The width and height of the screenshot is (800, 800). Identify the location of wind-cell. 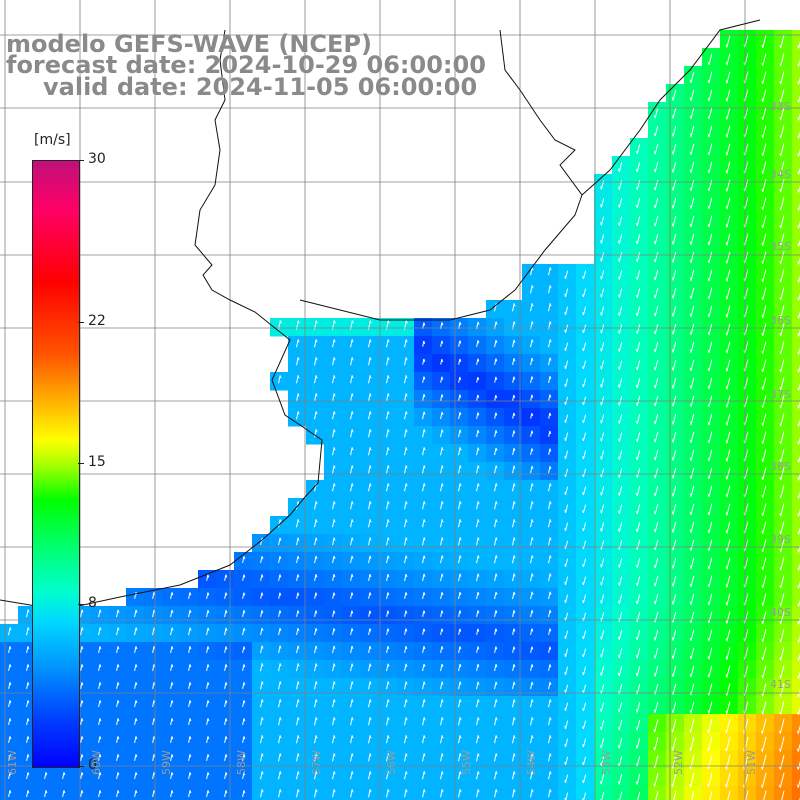
(796, 759).